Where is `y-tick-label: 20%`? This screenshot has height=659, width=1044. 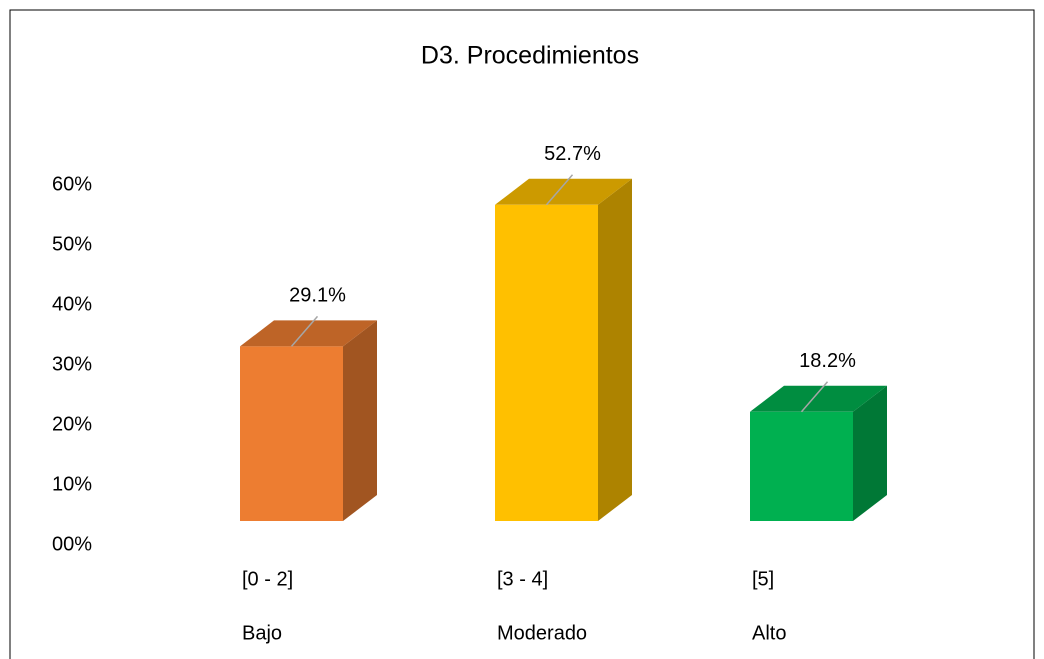
y-tick-label: 20% is located at coordinates (72, 424).